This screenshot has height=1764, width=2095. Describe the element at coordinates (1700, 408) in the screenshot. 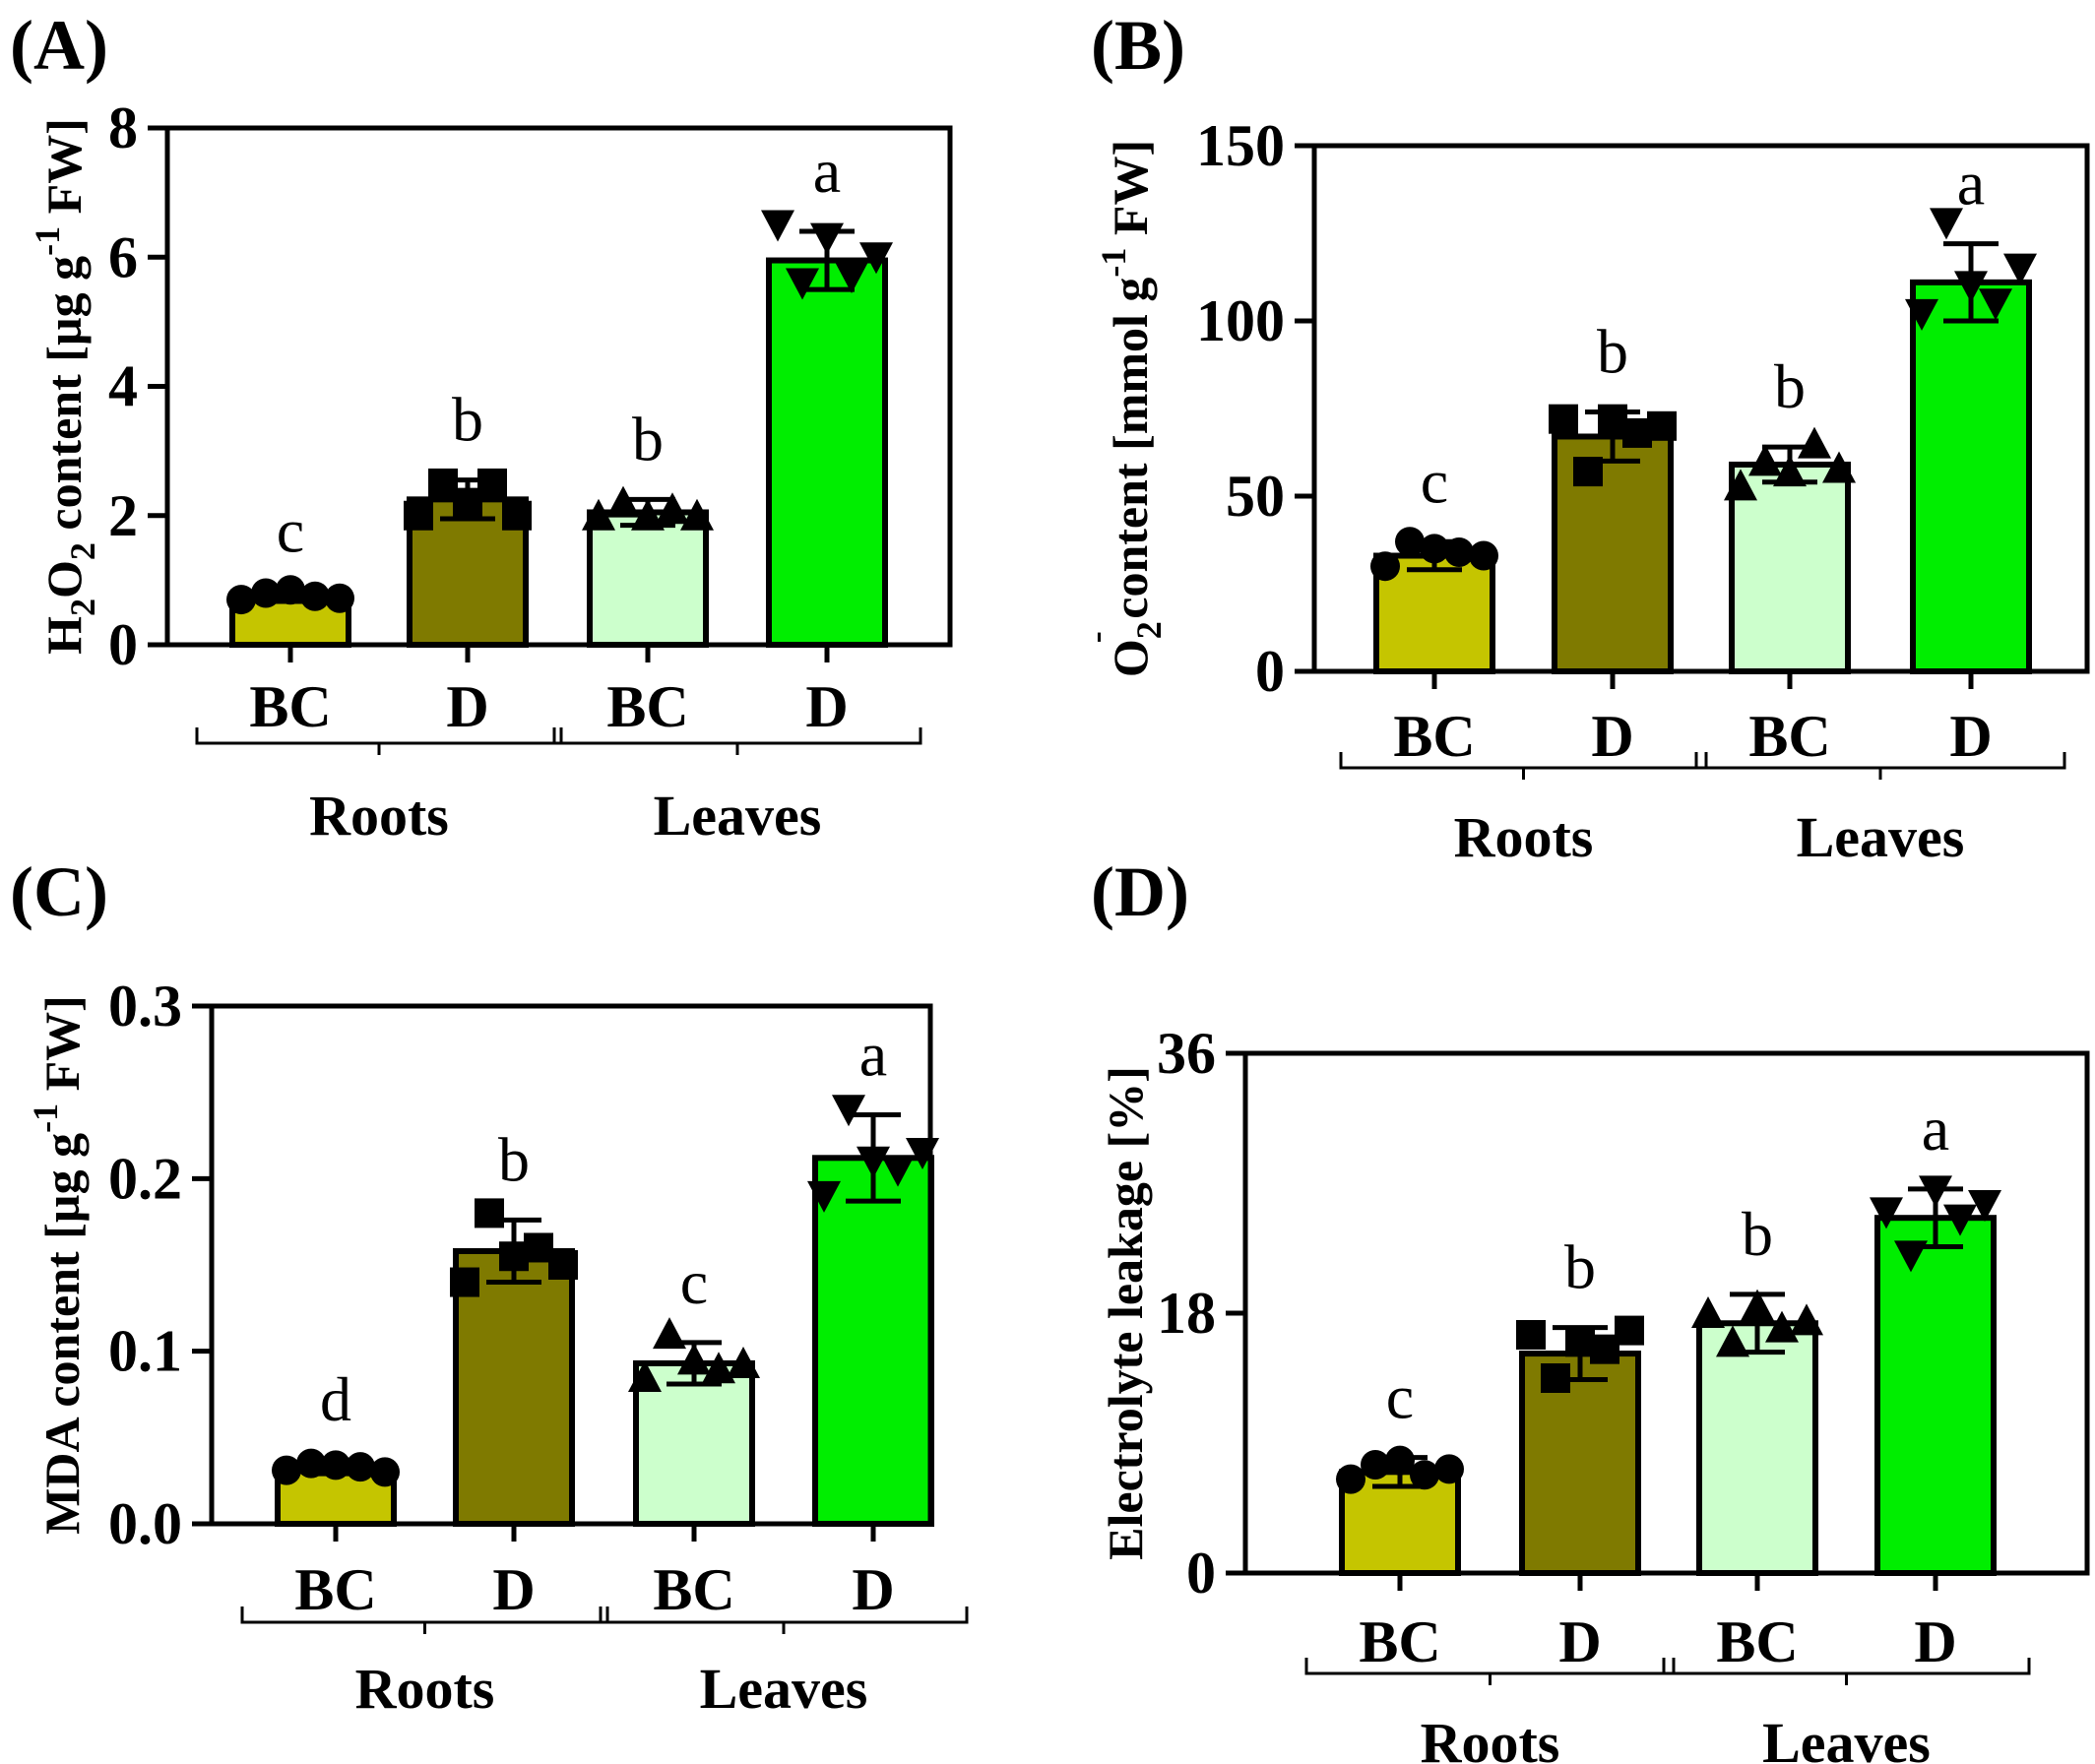

I see `plot-frame` at that location.